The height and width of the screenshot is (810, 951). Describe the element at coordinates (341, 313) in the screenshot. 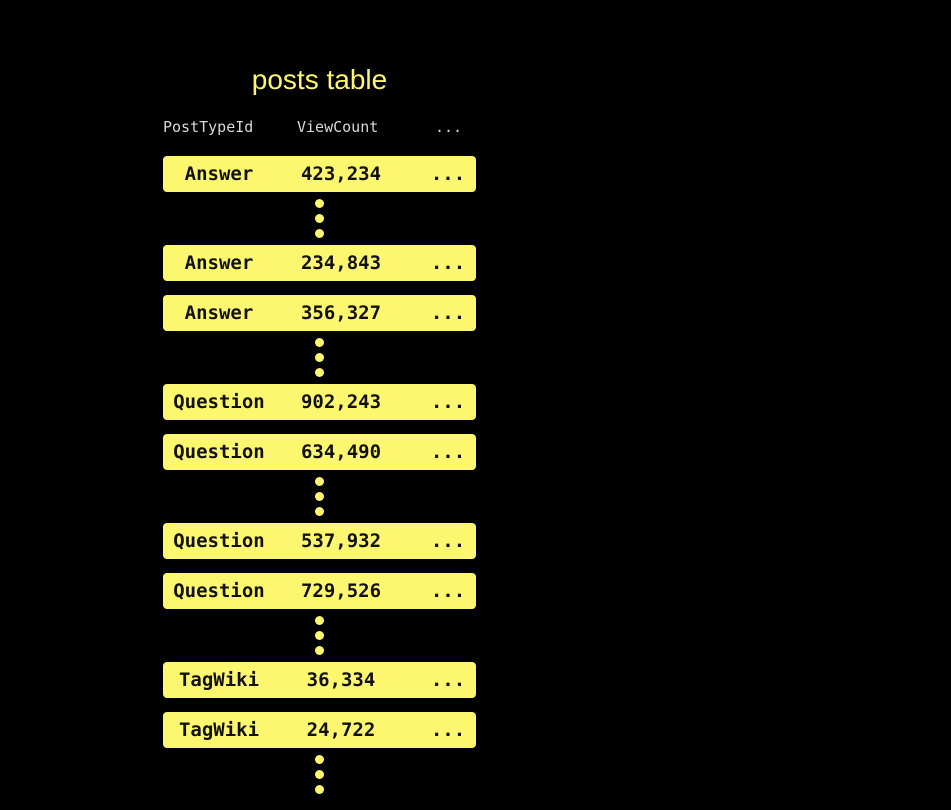

I see `cell-viewcount: 356,327` at that location.